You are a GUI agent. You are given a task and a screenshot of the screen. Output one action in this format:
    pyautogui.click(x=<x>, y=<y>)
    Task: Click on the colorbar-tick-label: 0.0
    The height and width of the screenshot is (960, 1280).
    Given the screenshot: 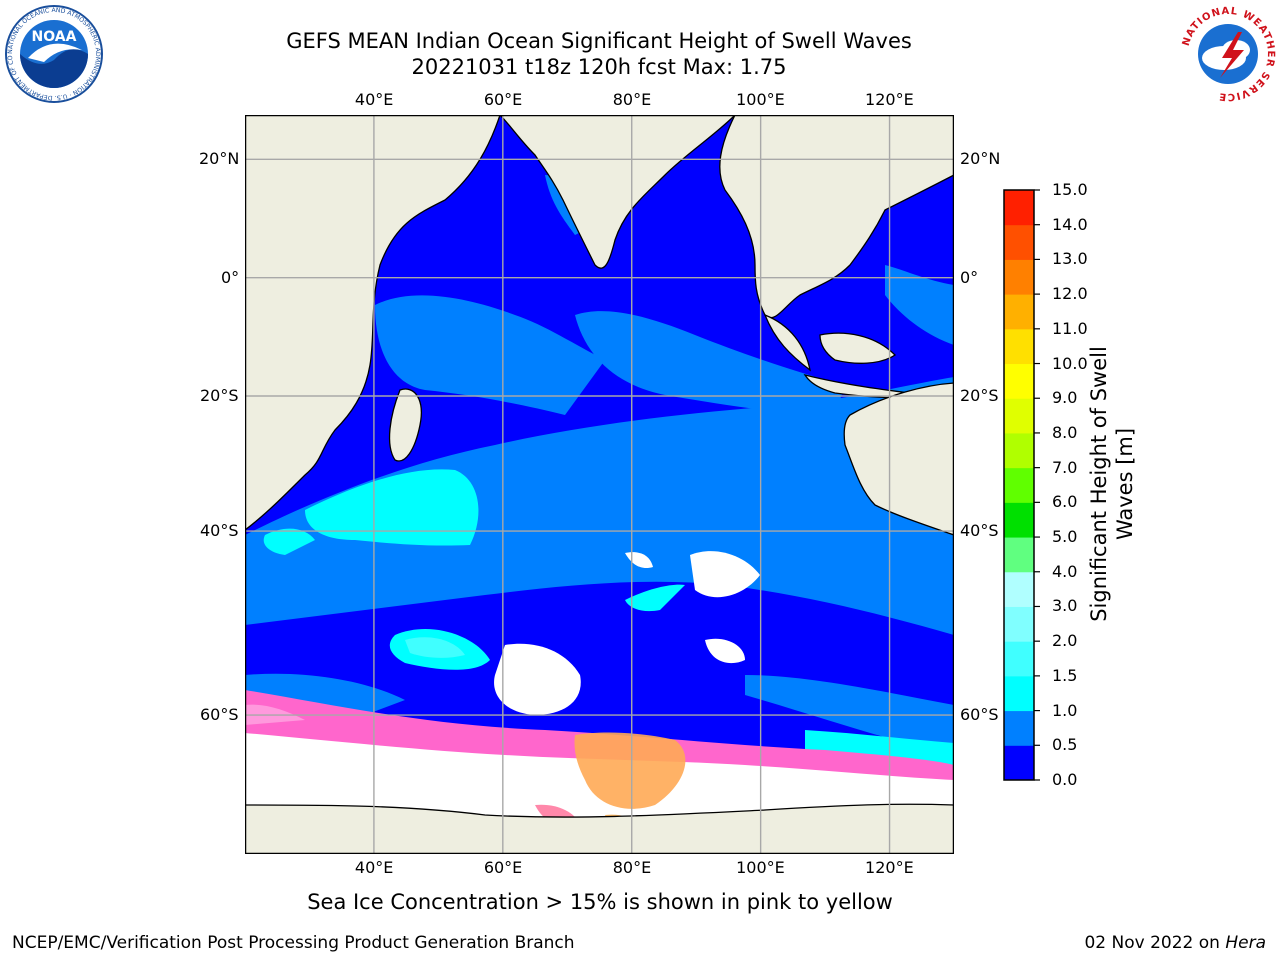 What is the action you would take?
    pyautogui.click(x=1065, y=779)
    